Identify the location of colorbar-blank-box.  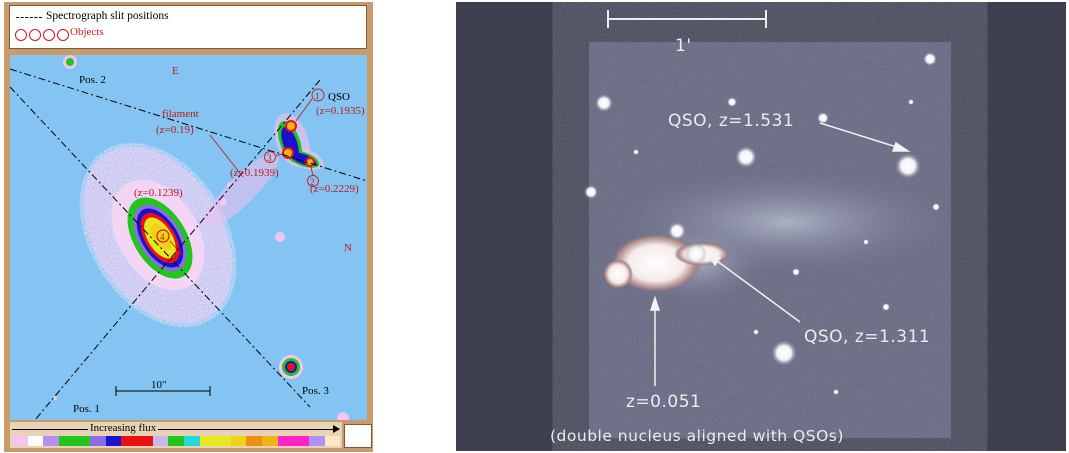
(358, 436).